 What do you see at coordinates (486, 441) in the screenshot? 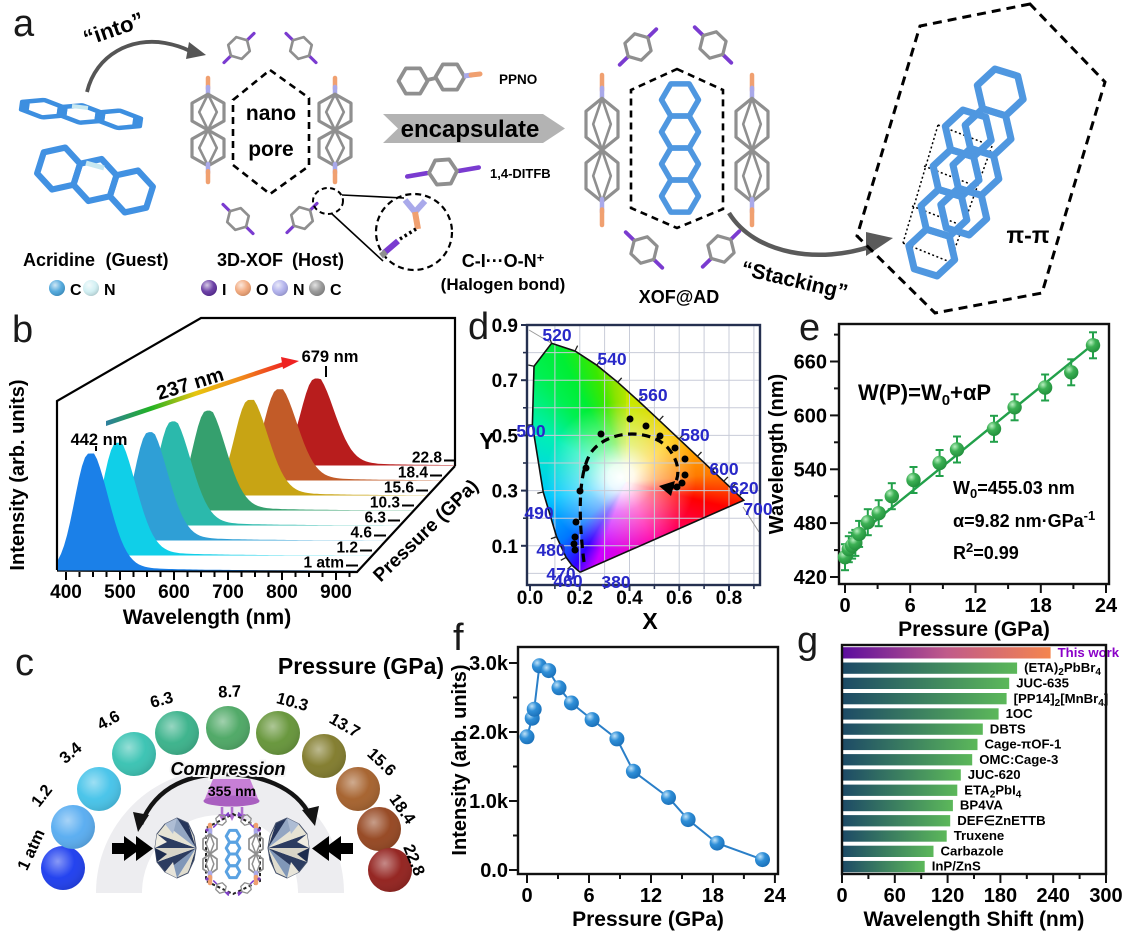
I see `svg-text: Y` at bounding box center [486, 441].